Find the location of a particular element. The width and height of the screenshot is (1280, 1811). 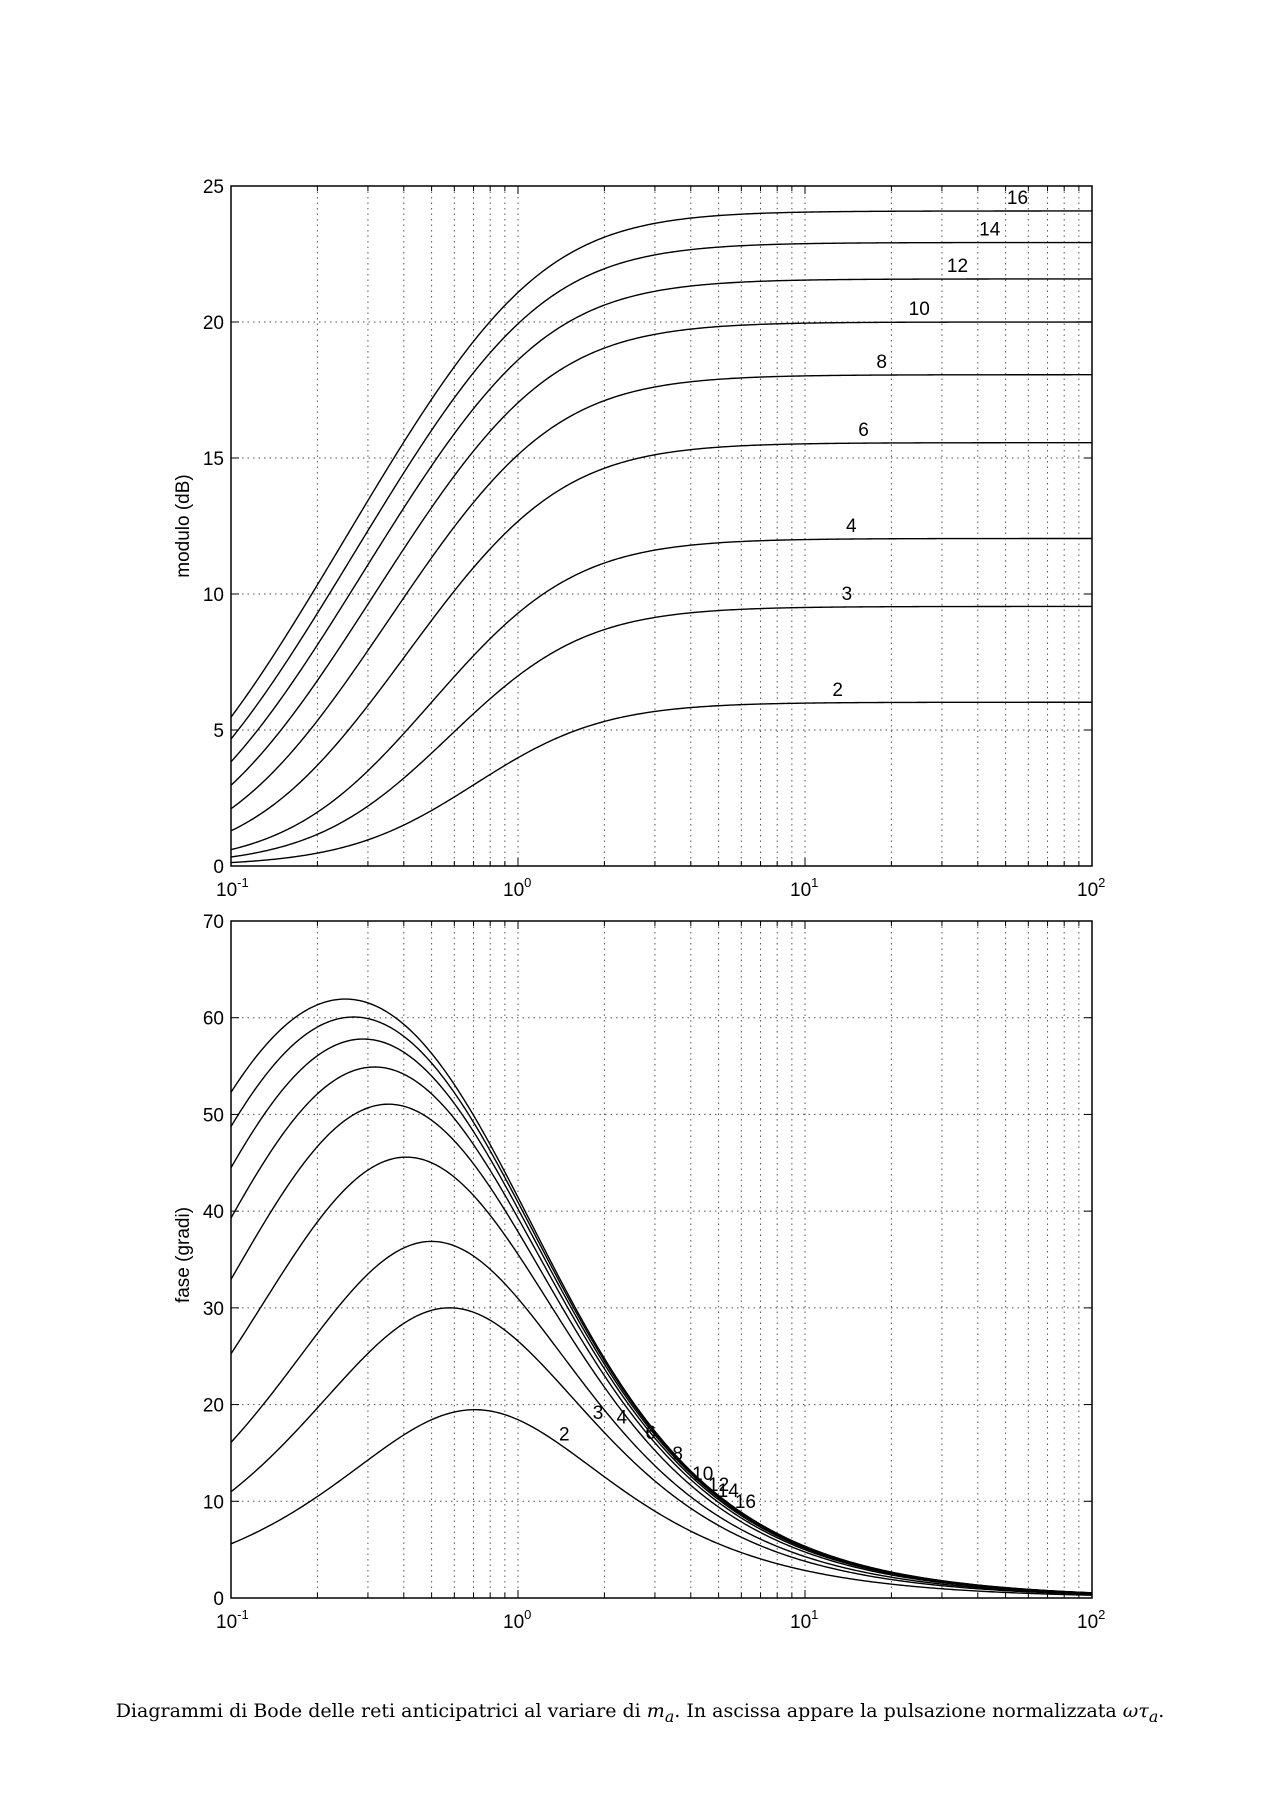

y-axis-label: fase (gradi) is located at coordinates (183, 1255).